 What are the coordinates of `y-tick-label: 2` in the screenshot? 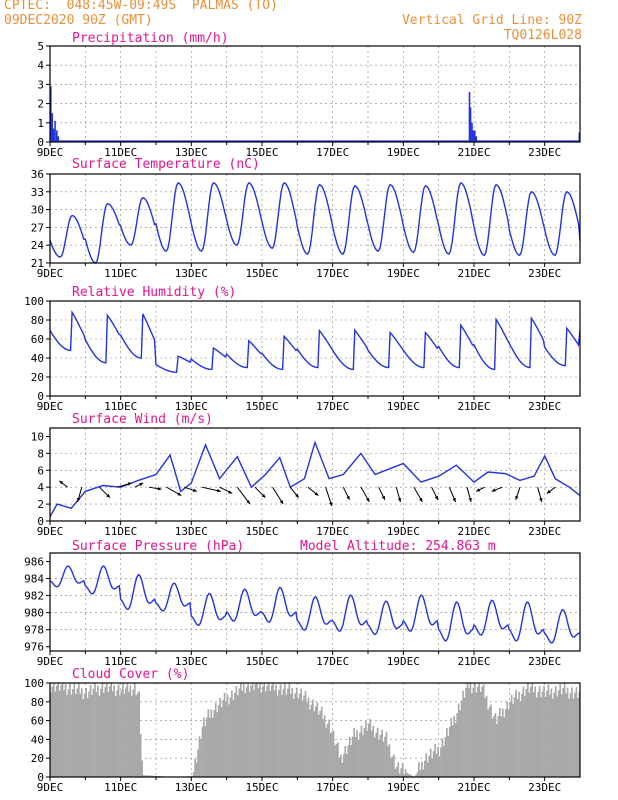 It's located at (40, 504).